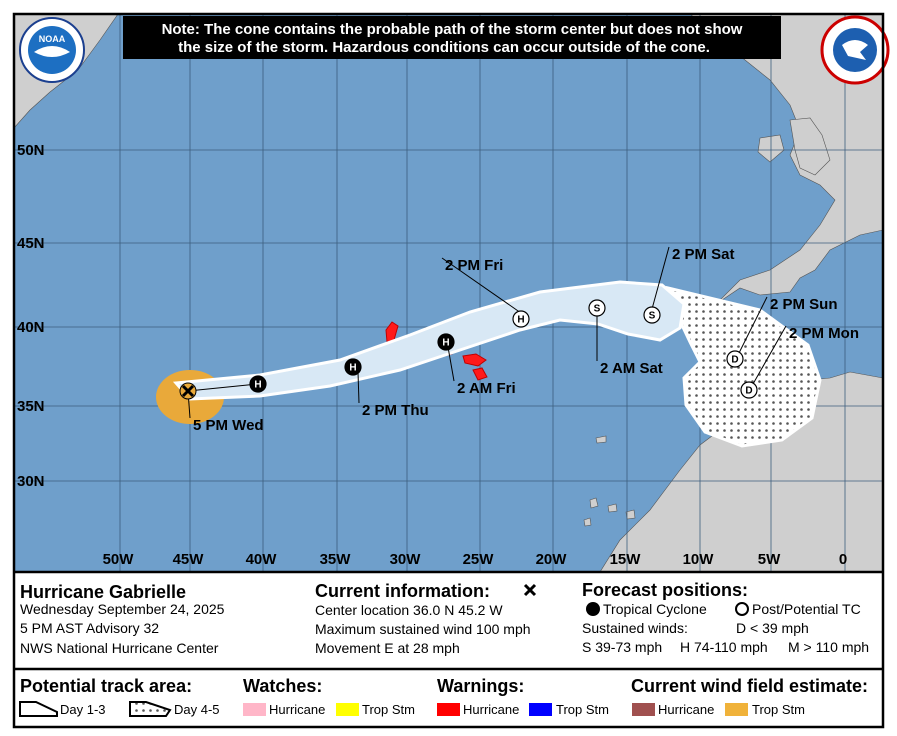 The image size is (897, 736). What do you see at coordinates (806, 609) in the screenshot?
I see `panel-text: Post/Potential TC` at bounding box center [806, 609].